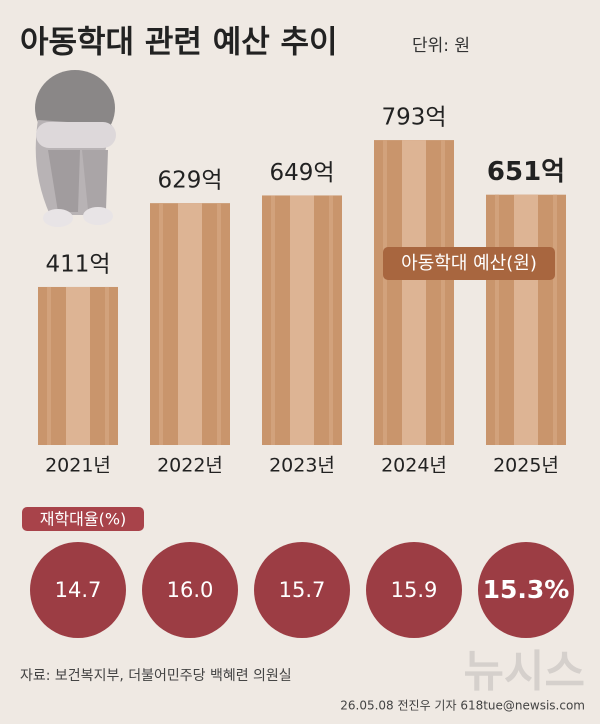 The image size is (600, 724). I want to click on rate-label: 16.0, so click(190, 590).